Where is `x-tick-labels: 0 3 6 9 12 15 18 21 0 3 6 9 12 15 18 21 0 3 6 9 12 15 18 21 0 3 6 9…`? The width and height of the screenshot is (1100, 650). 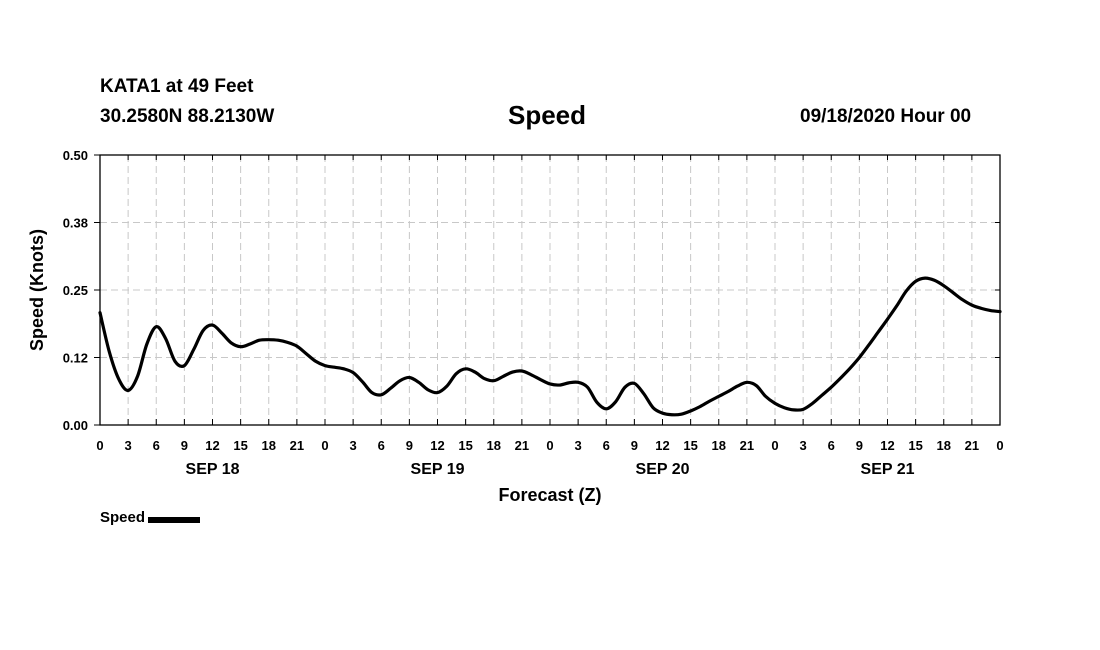
x-tick-labels: 0 3 6 9 12 15 18 21 0 3 6 9 12 15 18 21 0 3 6 9 12 15 18 21 0 3 6 9… is located at coordinates (549, 445).